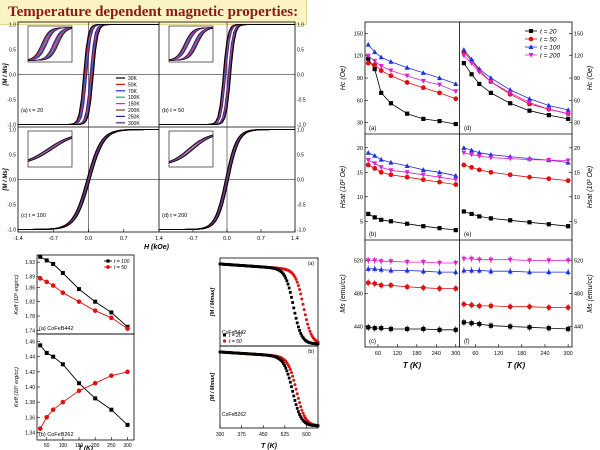  Describe the element at coordinates (89, 239) in the screenshot. I see `loops-x-tick-label: 0.0` at that location.